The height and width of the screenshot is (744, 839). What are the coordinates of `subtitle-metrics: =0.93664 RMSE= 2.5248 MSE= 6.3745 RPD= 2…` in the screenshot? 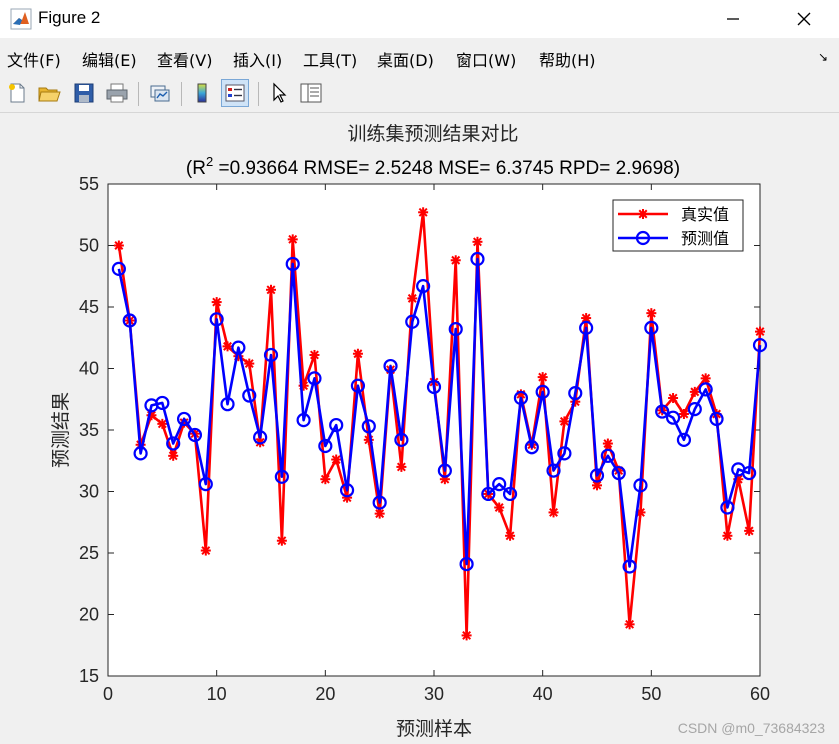 It's located at (446, 168).